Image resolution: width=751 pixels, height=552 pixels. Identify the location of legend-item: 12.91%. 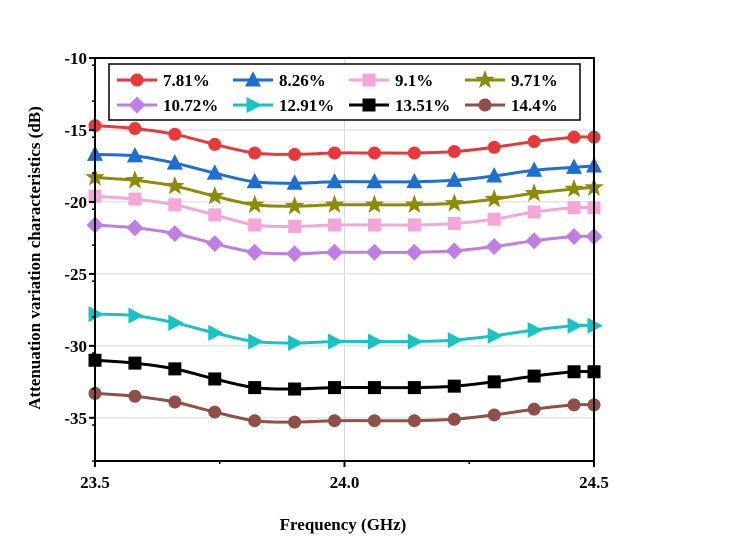
(283, 105).